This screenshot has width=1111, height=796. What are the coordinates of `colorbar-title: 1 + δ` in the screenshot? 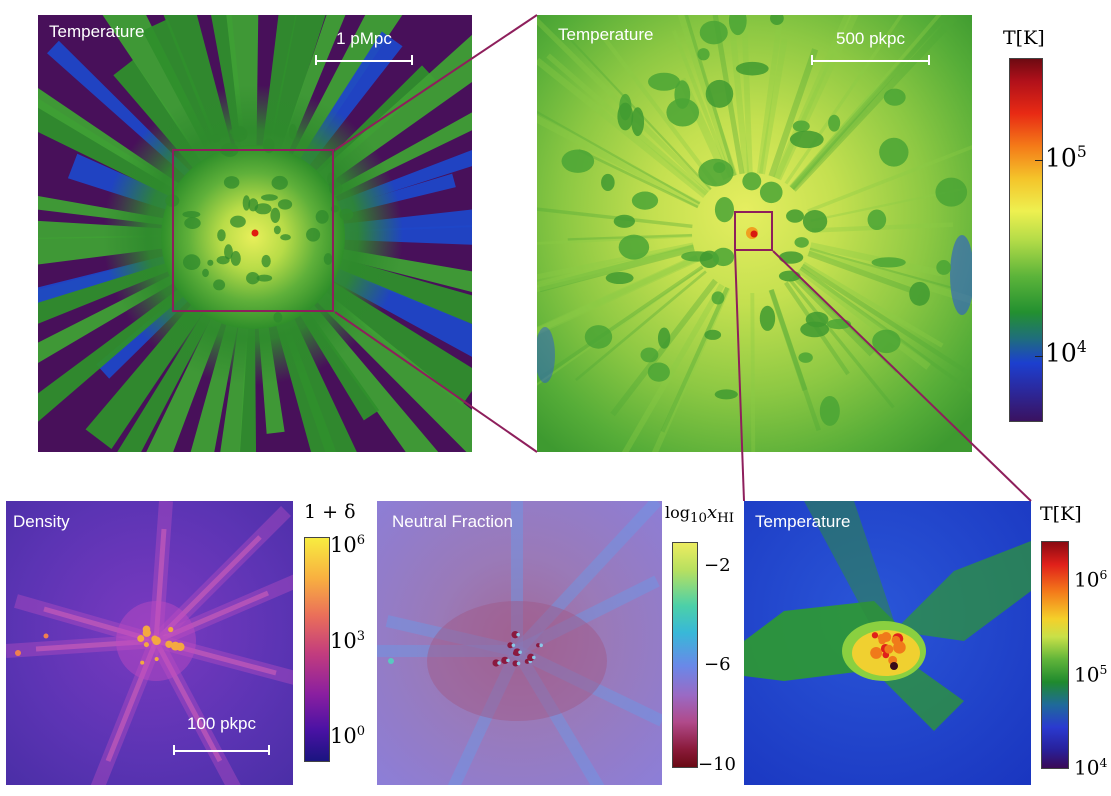 It's located at (330, 512).